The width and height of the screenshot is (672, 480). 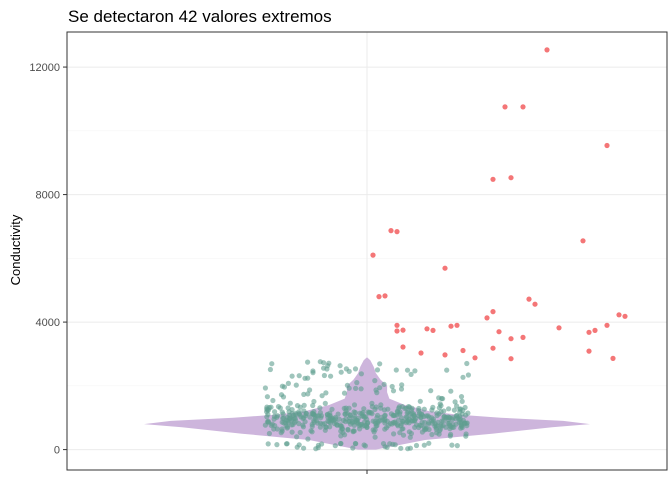 I want to click on y-tick-label: 0, so click(x=57, y=451).